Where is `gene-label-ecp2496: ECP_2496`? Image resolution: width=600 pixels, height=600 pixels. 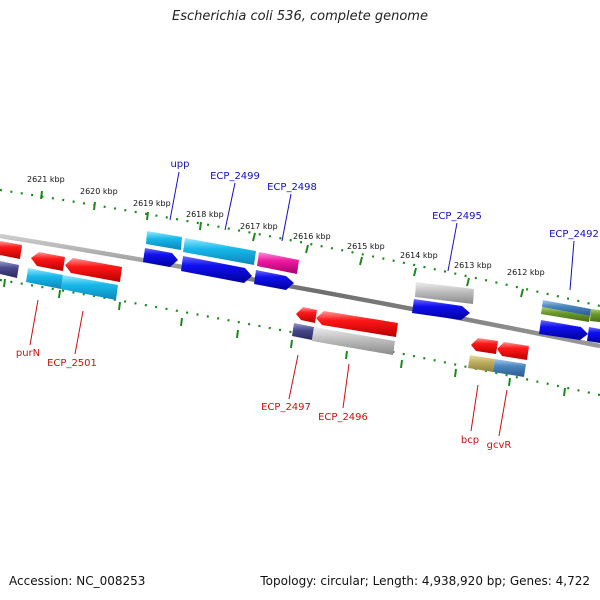
gene-label-ecp2496: ECP_2496 is located at coordinates (343, 417).